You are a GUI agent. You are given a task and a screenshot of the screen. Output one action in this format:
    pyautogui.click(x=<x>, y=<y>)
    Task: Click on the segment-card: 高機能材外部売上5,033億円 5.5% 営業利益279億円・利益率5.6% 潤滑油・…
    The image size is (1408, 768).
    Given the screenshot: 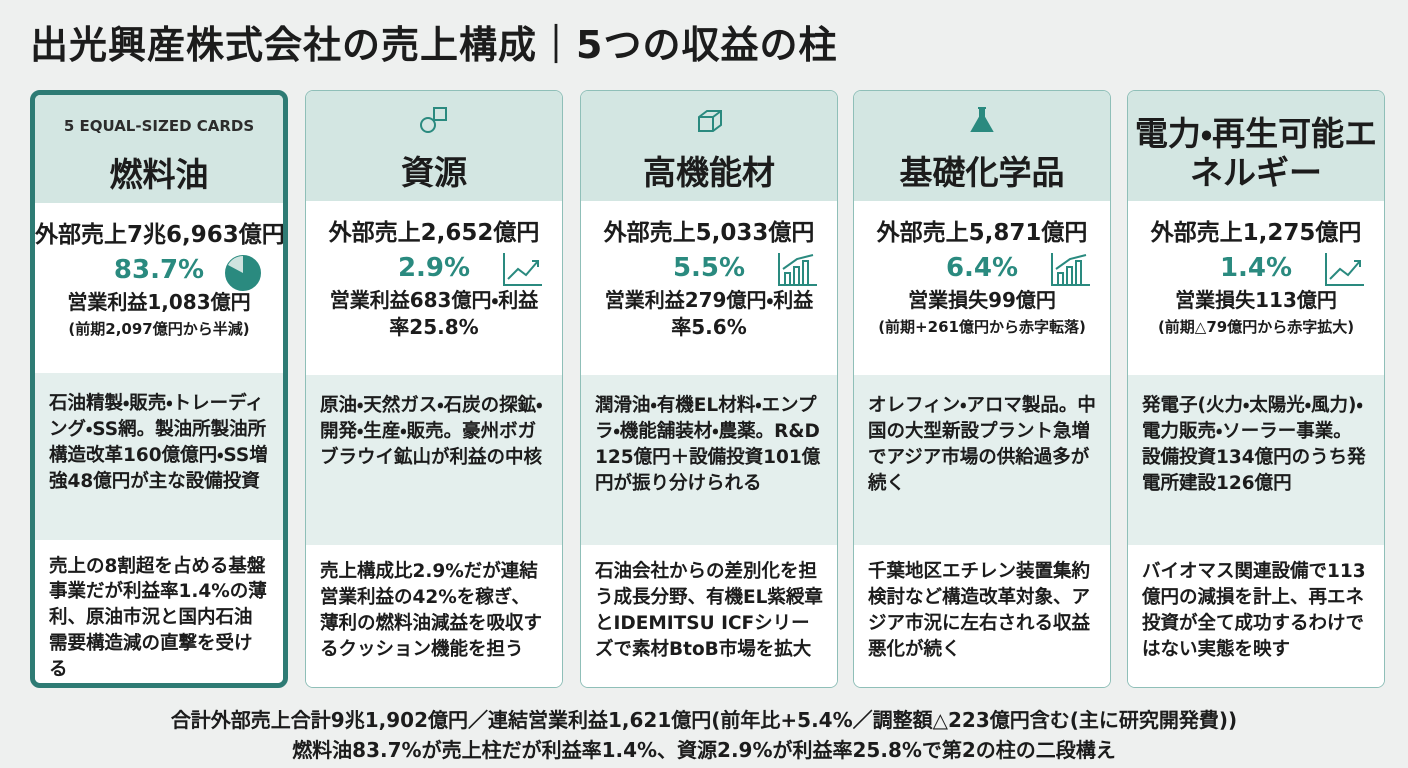 What is the action you would take?
    pyautogui.click(x=709, y=389)
    